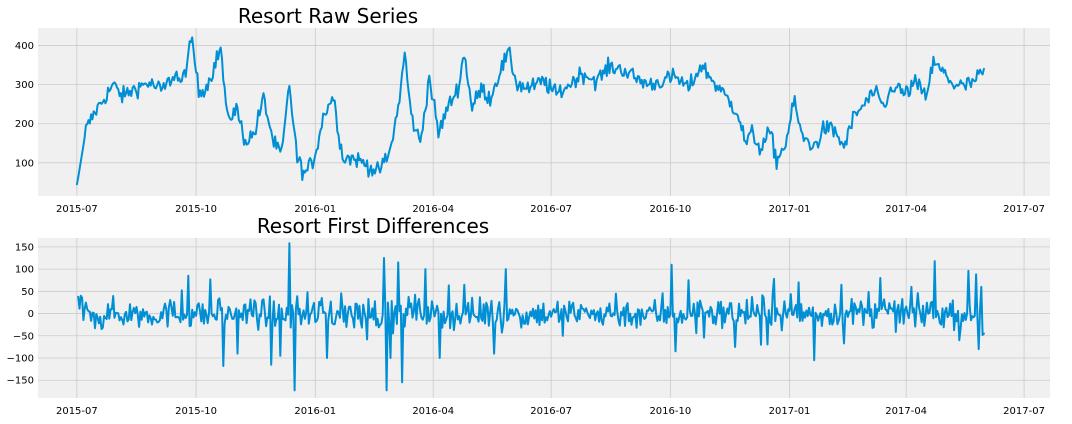  What do you see at coordinates (906, 411) in the screenshot?
I see `first-differences-x-tick-label: 2017-04` at bounding box center [906, 411].